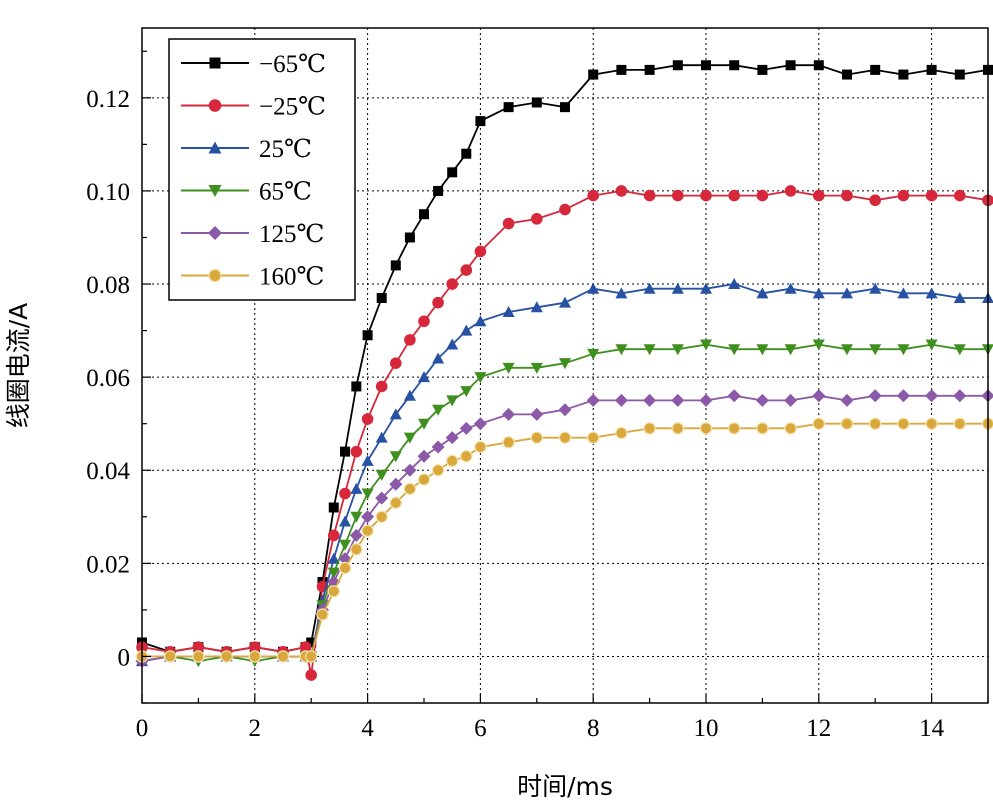 Image resolution: width=993 pixels, height=801 pixels. I want to click on x-tick-label: 10, so click(706, 728).